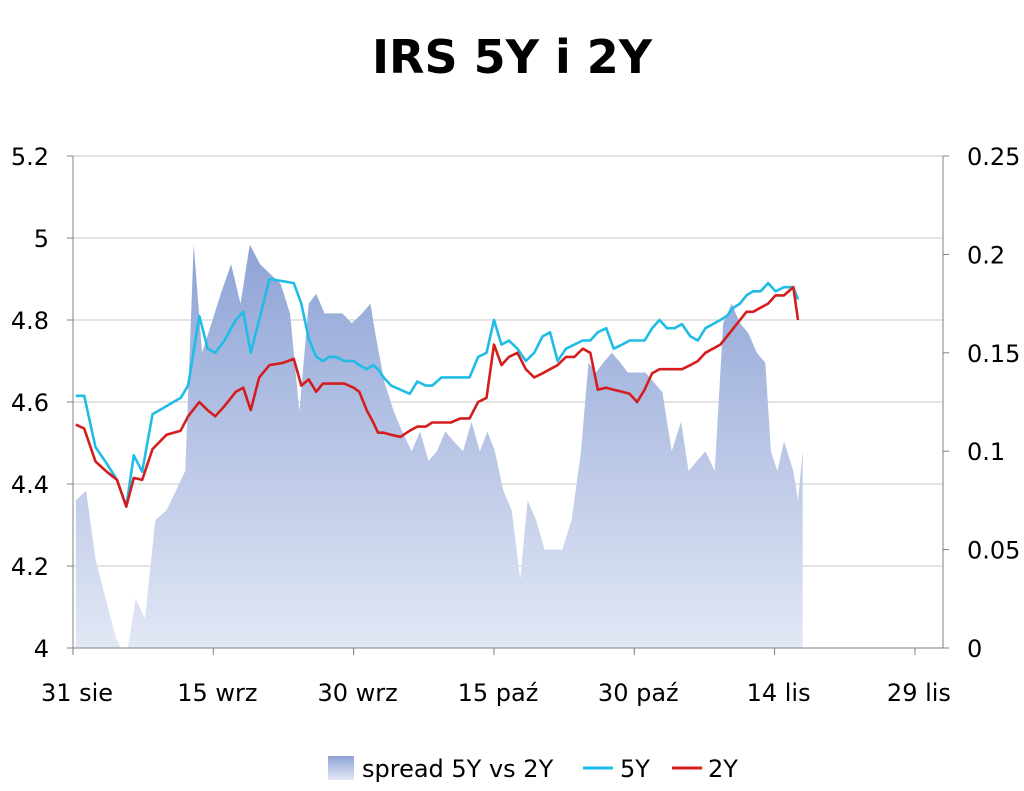 The image size is (1024, 791). I want to click on x-tick-label: 15 wrz, so click(217, 693).